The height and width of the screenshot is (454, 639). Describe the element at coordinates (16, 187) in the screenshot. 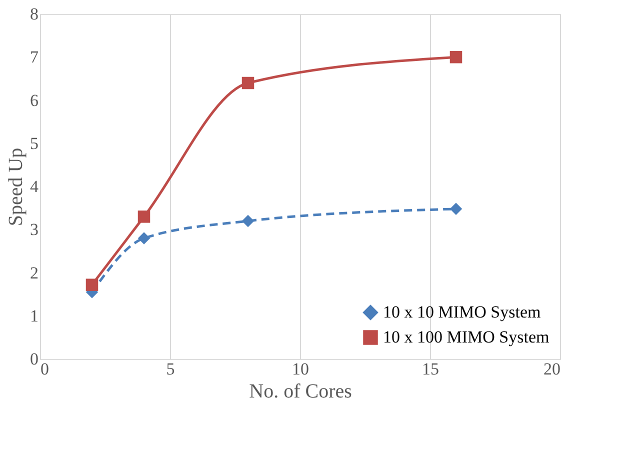

I see `y-axis-title: Speed Up` at that location.